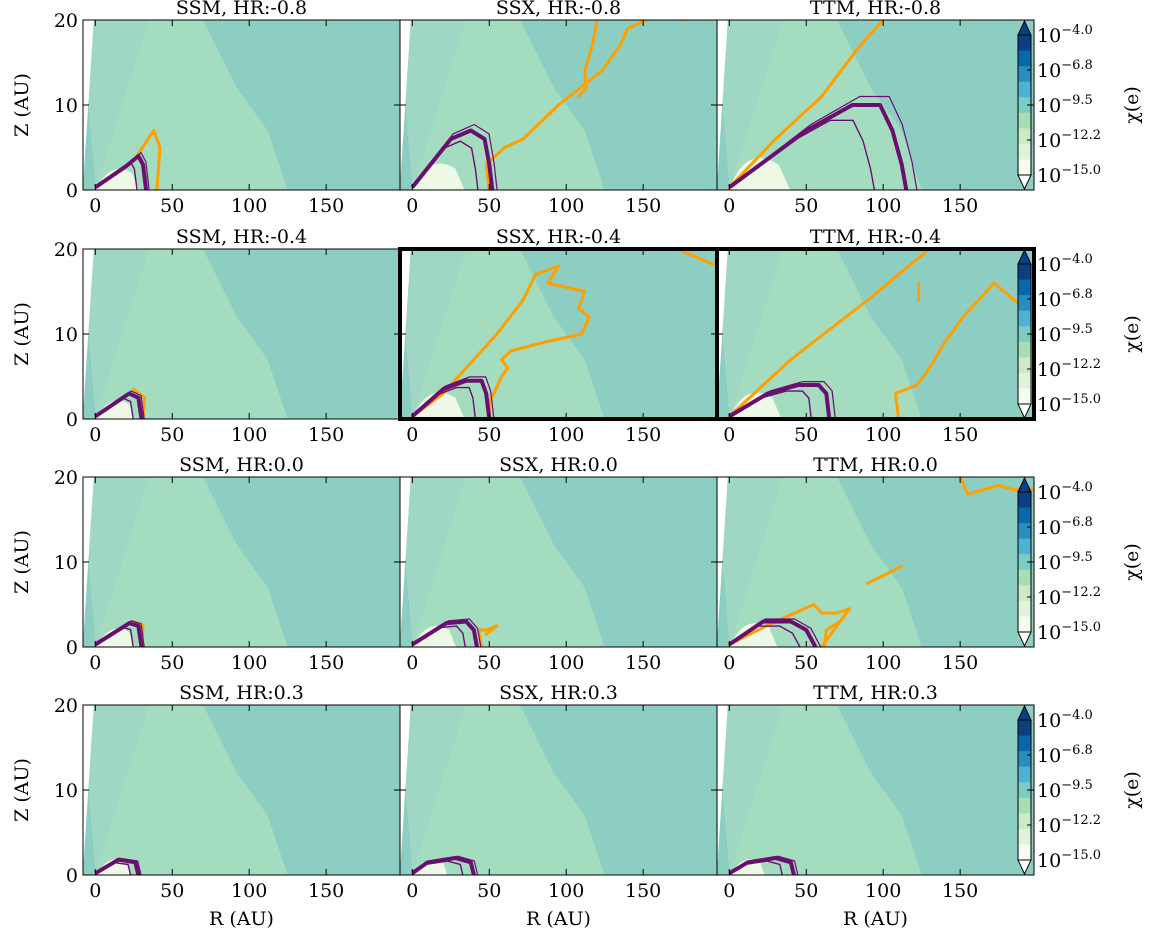  What do you see at coordinates (558, 919) in the screenshot?
I see `x-axis-label: R (AU)` at bounding box center [558, 919].